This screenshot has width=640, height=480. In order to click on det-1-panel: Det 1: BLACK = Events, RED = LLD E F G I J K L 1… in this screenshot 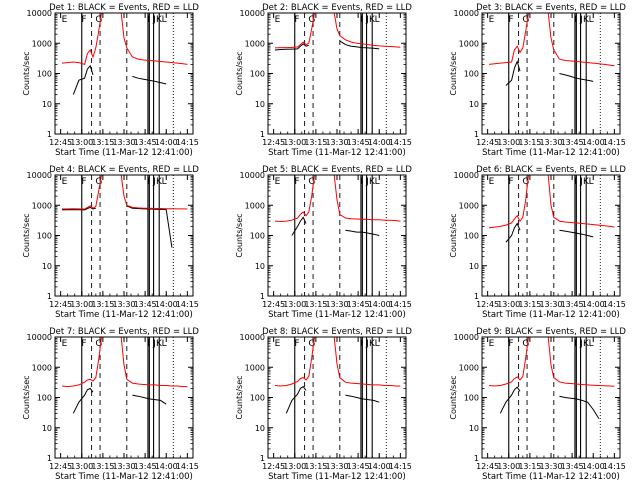, I will do `click(110, 80)`.